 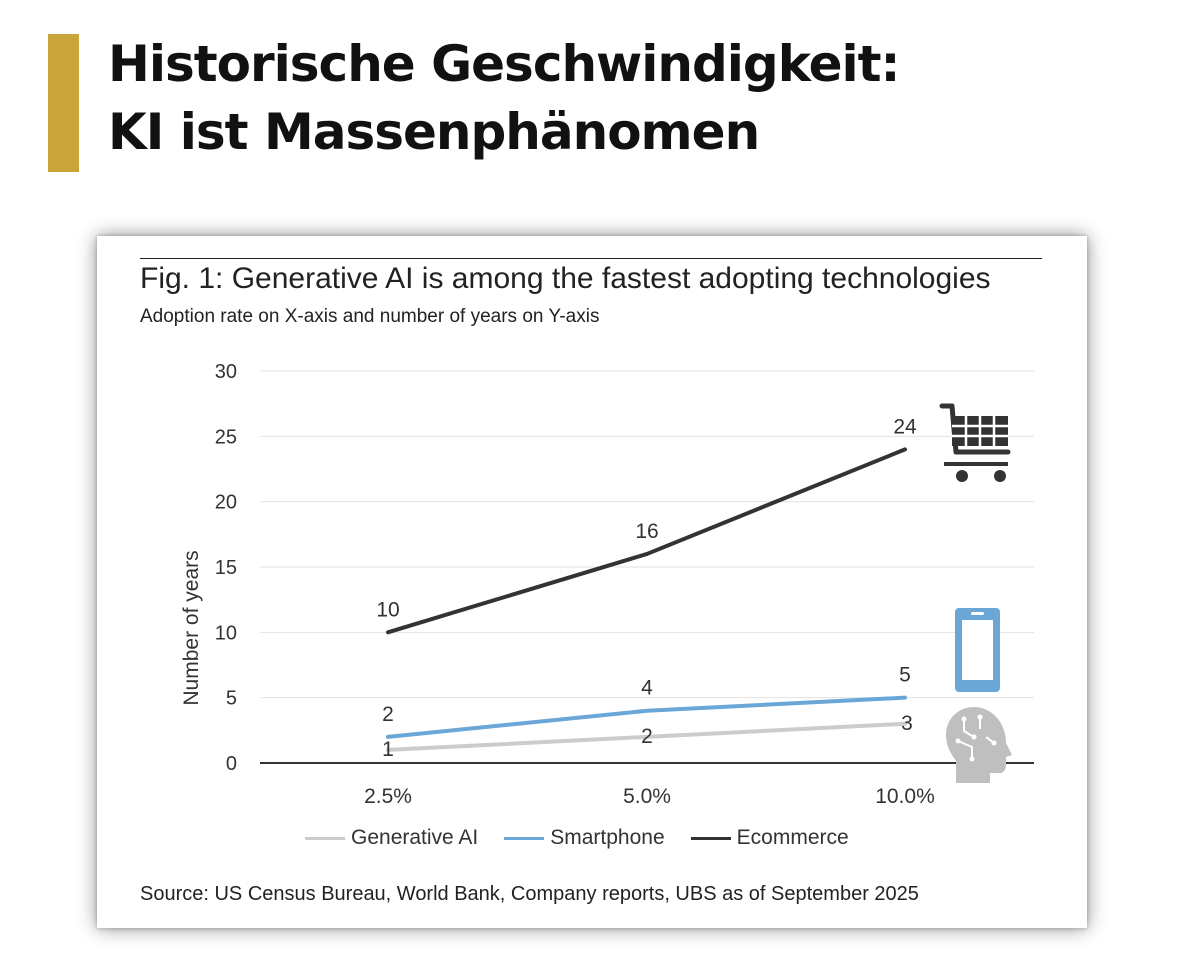 What do you see at coordinates (387, 609) in the screenshot?
I see `data-label: 10` at bounding box center [387, 609].